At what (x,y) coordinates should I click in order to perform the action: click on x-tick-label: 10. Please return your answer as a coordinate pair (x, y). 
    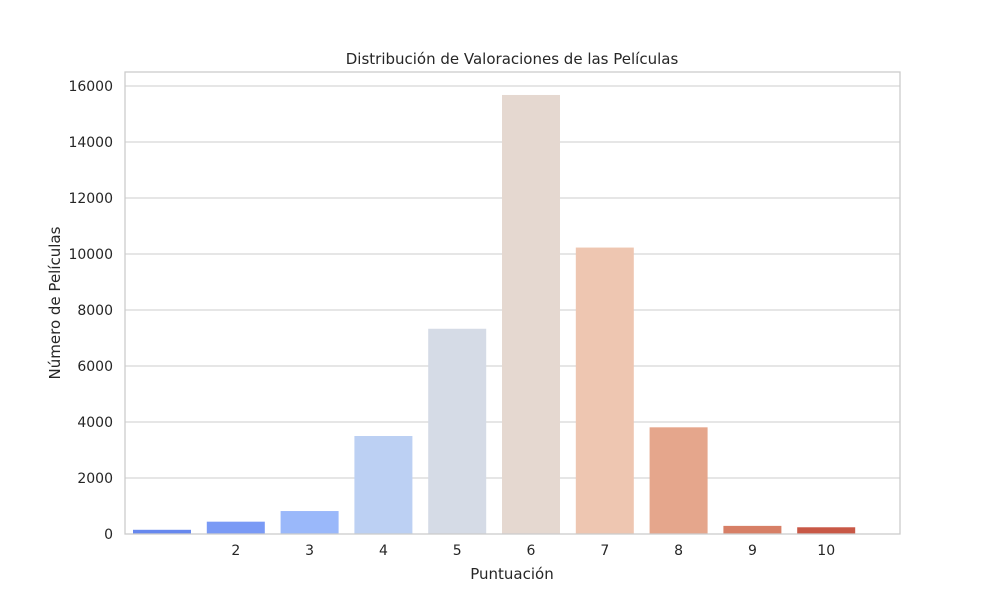
    Looking at the image, I should click on (826, 551).